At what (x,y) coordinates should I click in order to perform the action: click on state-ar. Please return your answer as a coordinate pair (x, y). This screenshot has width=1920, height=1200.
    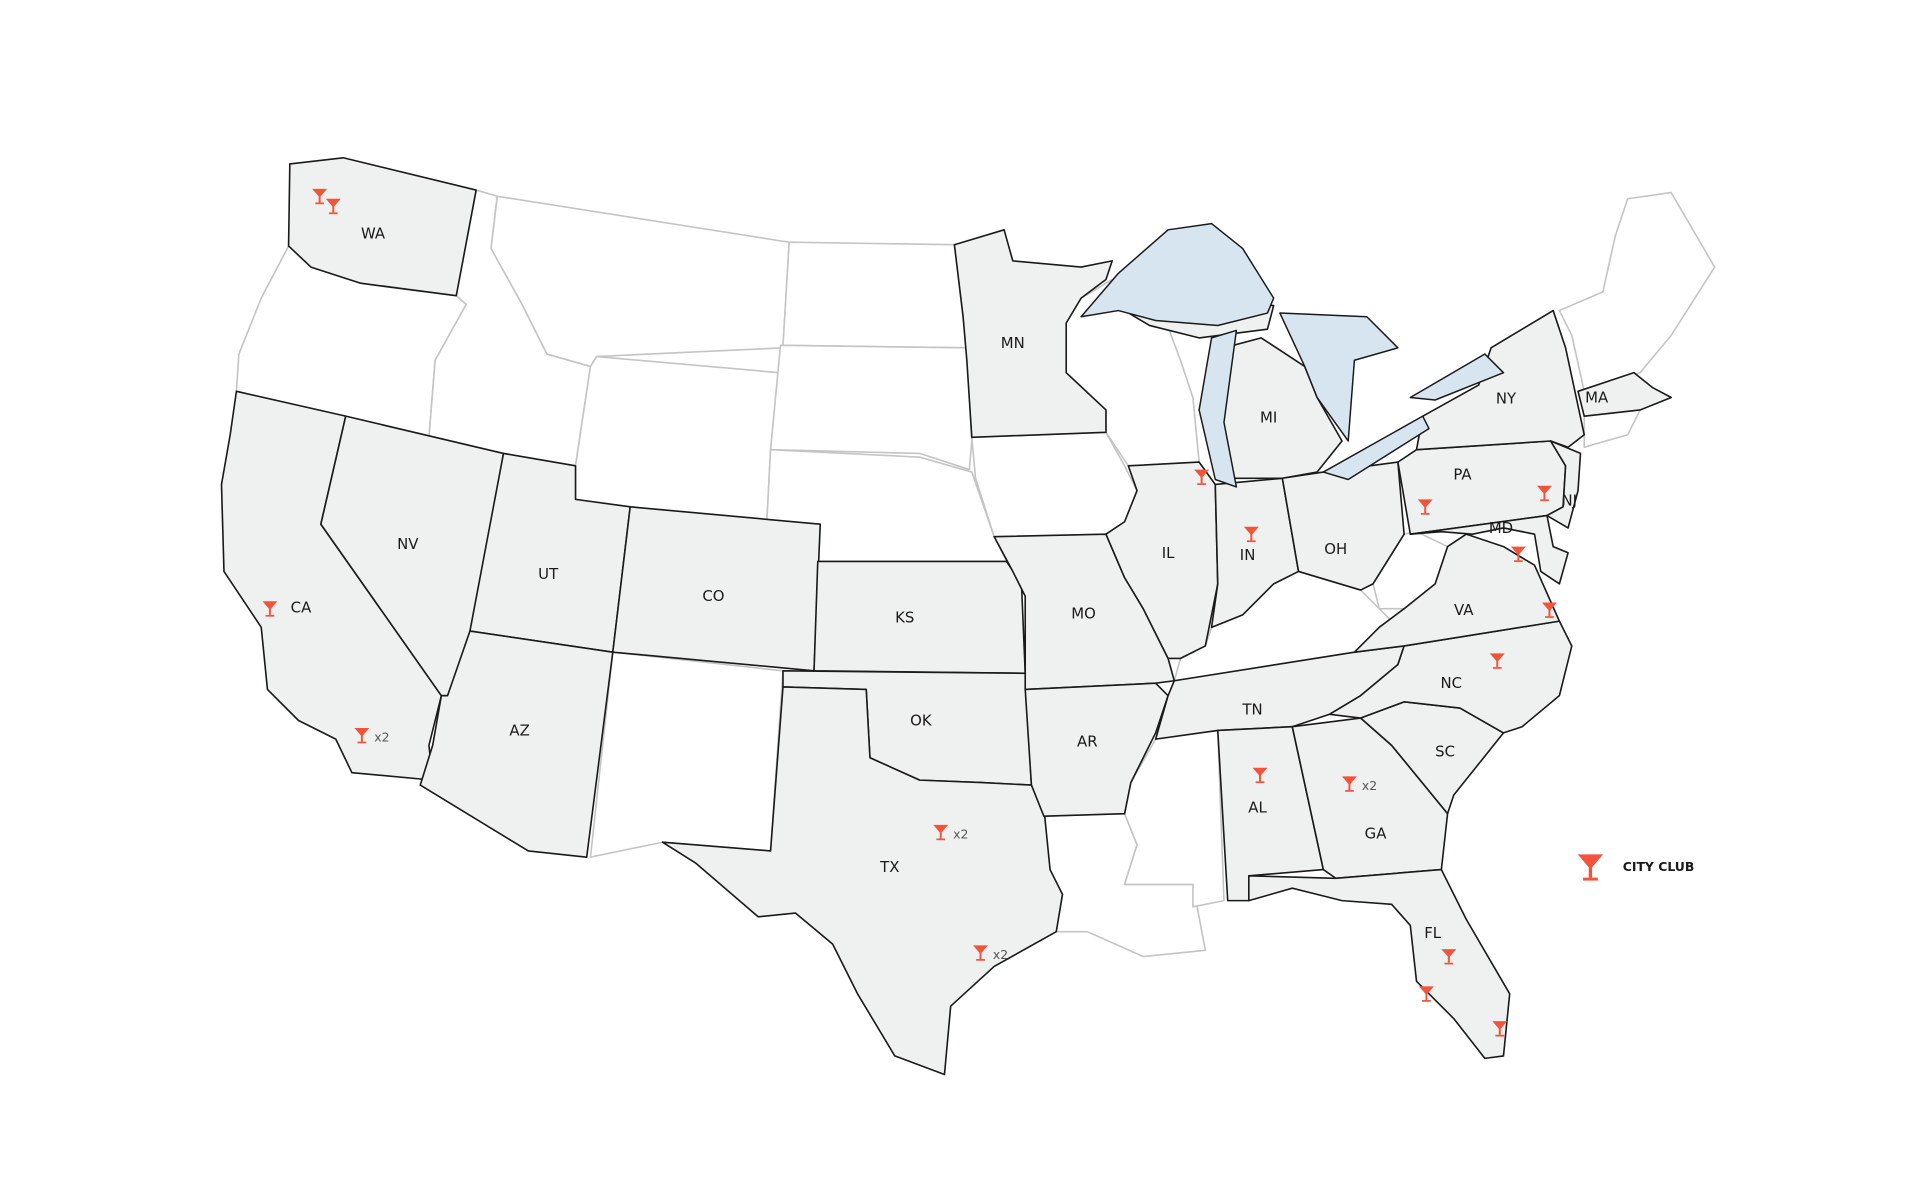
    Looking at the image, I should click on (1096, 749).